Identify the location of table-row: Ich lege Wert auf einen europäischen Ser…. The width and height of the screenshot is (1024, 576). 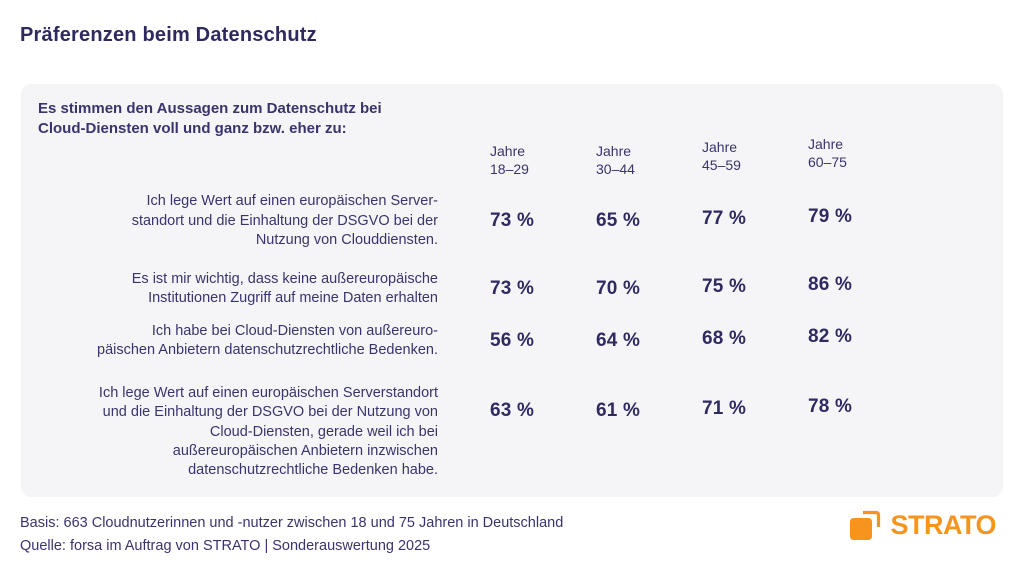
(510, 220).